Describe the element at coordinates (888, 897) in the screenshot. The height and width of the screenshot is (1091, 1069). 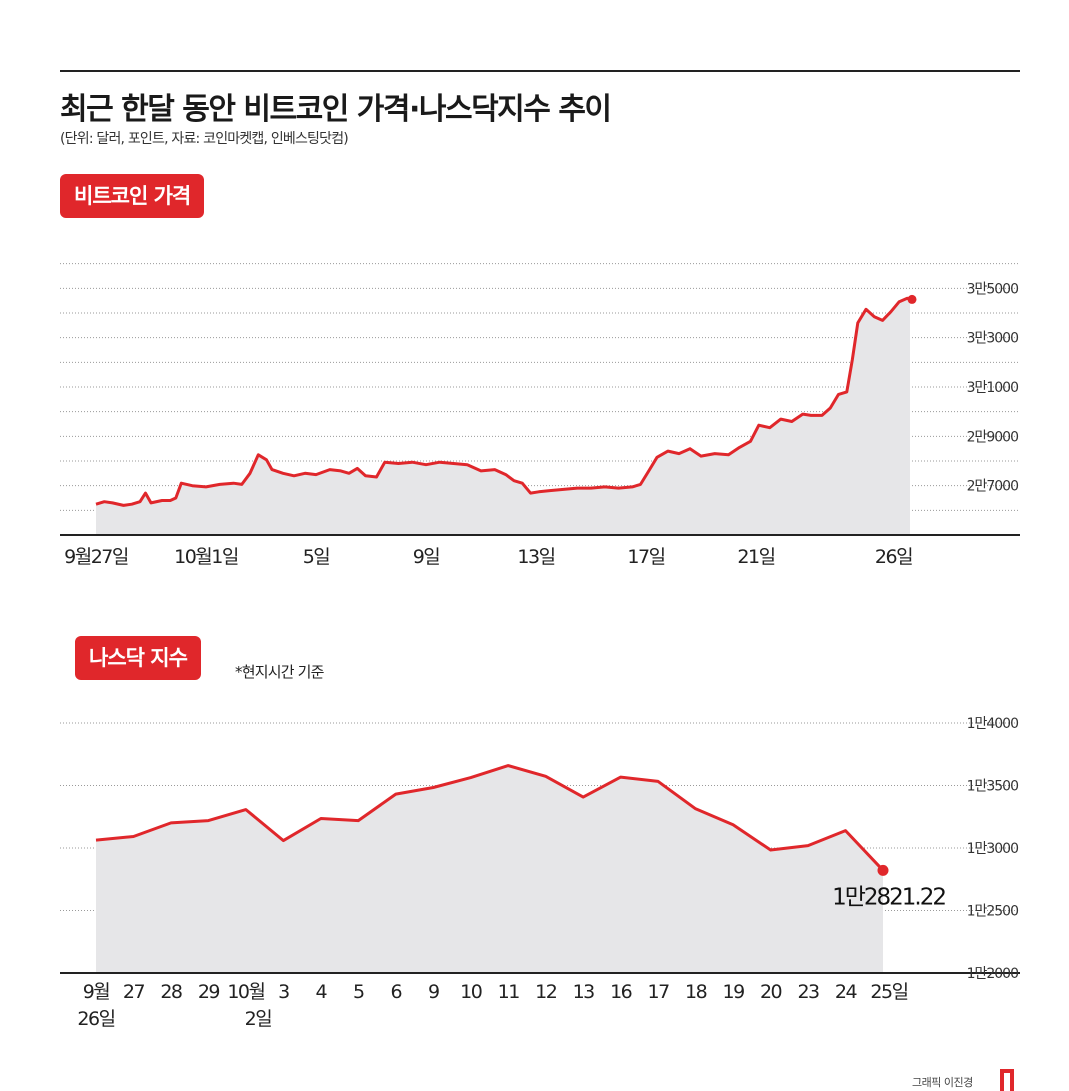
I see `last-value-label: 1만2821.22` at that location.